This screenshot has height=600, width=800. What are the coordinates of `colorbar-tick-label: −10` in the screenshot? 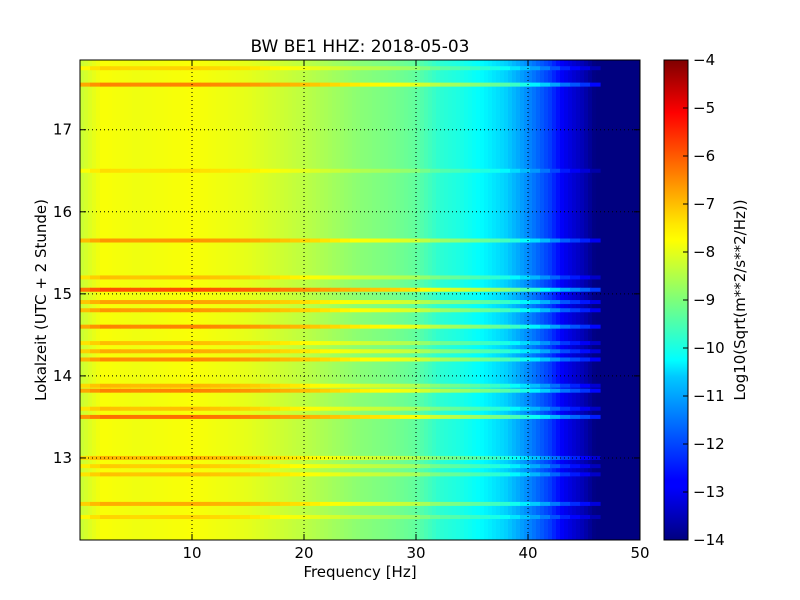 It's located at (709, 348).